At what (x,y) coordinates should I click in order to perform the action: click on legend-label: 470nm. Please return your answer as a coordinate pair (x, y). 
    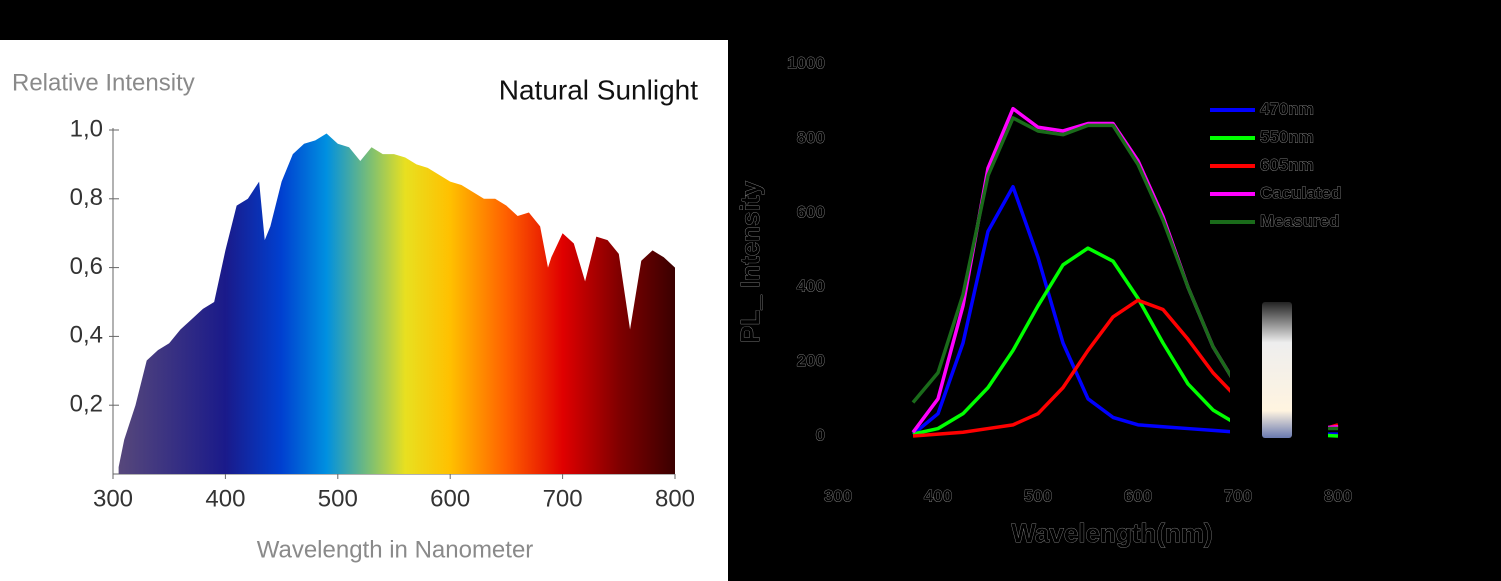
    Looking at the image, I should click on (1287, 108).